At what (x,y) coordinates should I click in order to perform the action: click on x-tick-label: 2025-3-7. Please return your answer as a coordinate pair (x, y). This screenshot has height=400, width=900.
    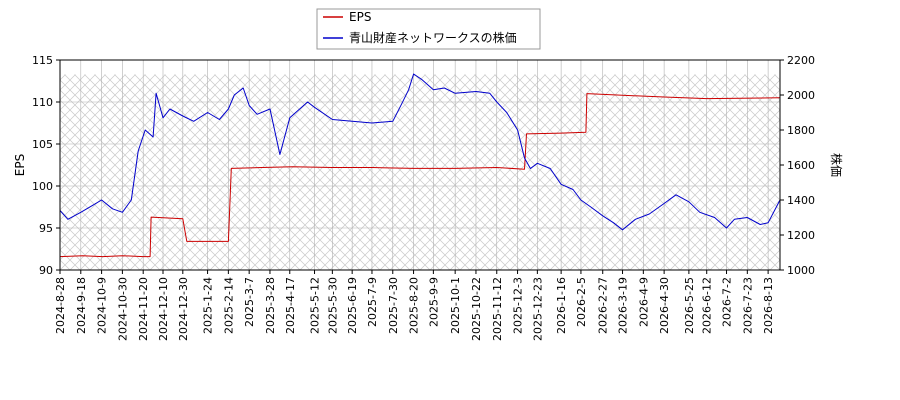
    Looking at the image, I should click on (249, 302).